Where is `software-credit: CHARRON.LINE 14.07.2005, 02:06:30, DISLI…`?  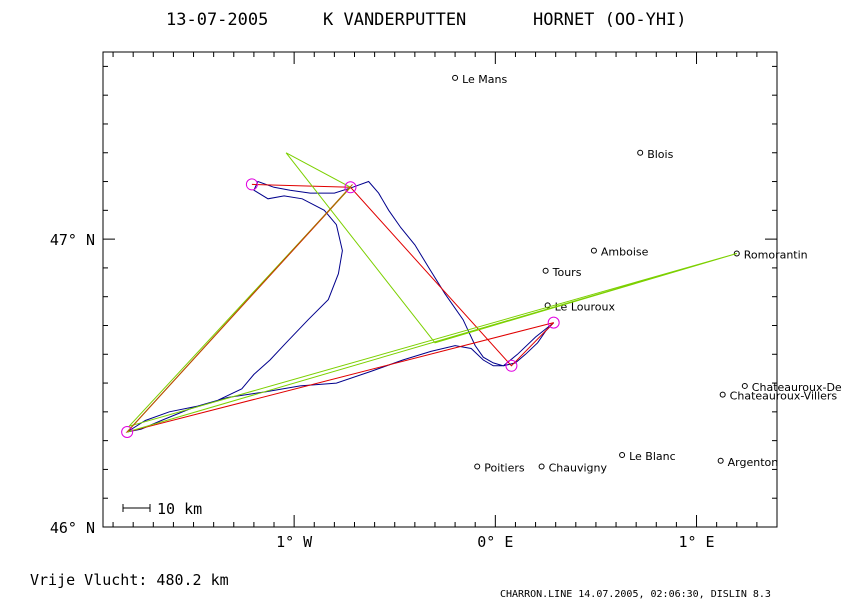
software-credit: CHARRON.LINE 14.07.2005, 02:06:30, DISLI… is located at coordinates (635, 594).